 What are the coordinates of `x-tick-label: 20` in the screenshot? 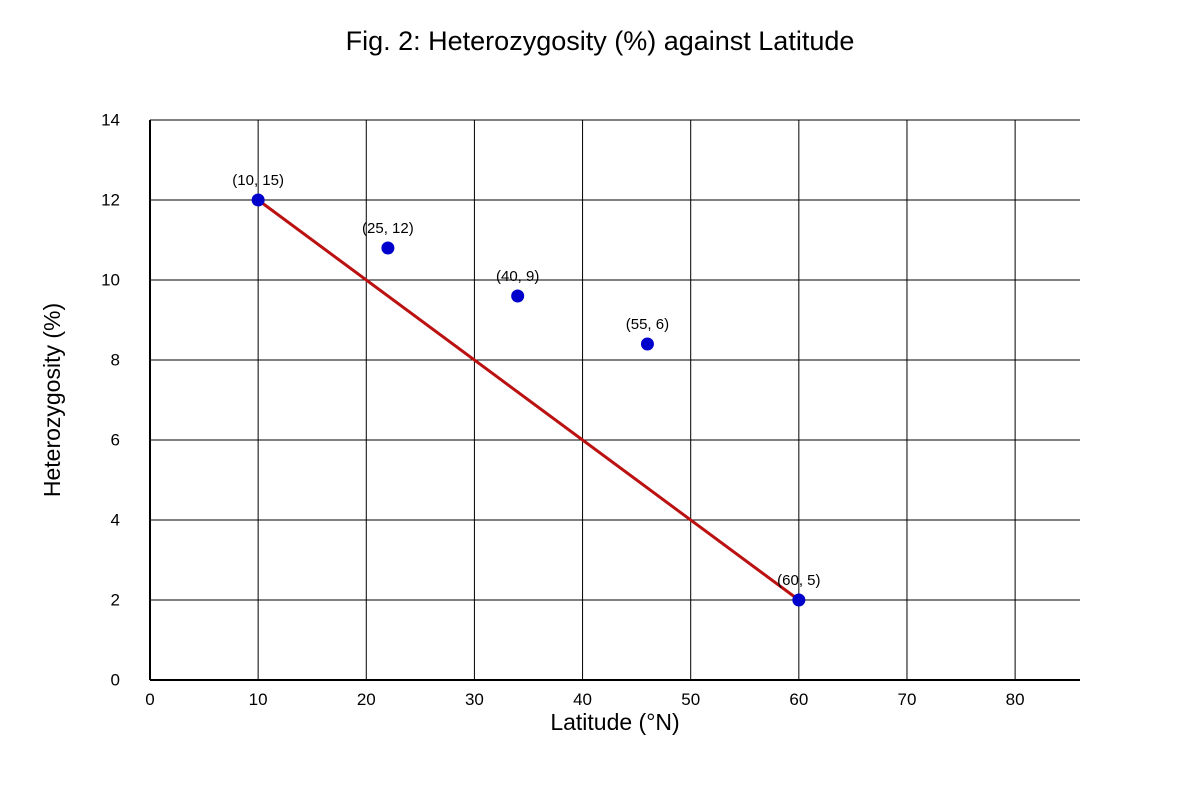 It's located at (366, 699).